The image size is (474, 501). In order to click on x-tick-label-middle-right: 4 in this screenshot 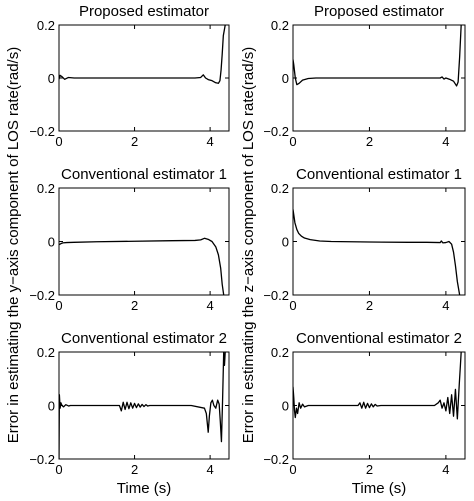, I will do `click(445, 305)`.